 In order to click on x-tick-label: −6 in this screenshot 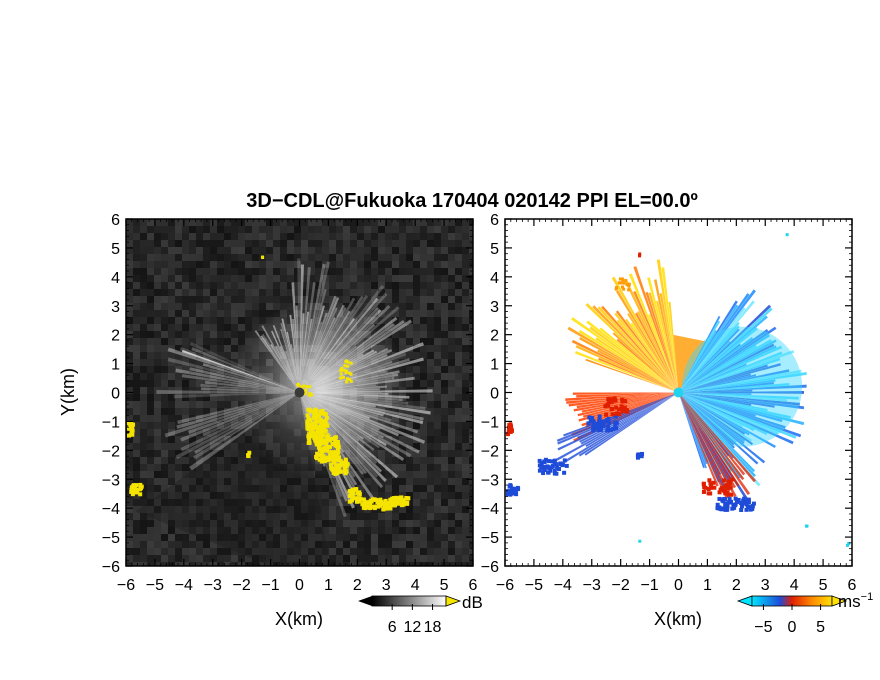, I will do `click(126, 585)`.